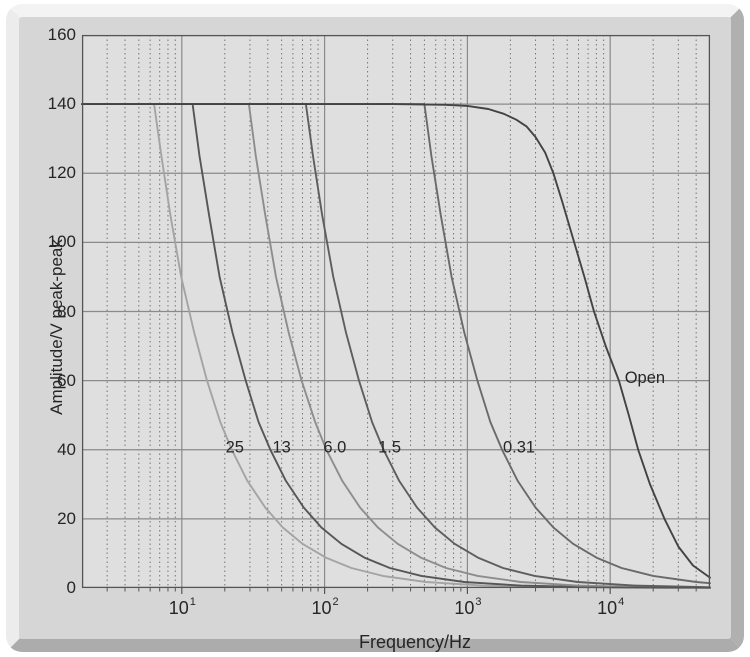 The image size is (750, 657). I want to click on x-tick-label: 10⁴, so click(611, 607).